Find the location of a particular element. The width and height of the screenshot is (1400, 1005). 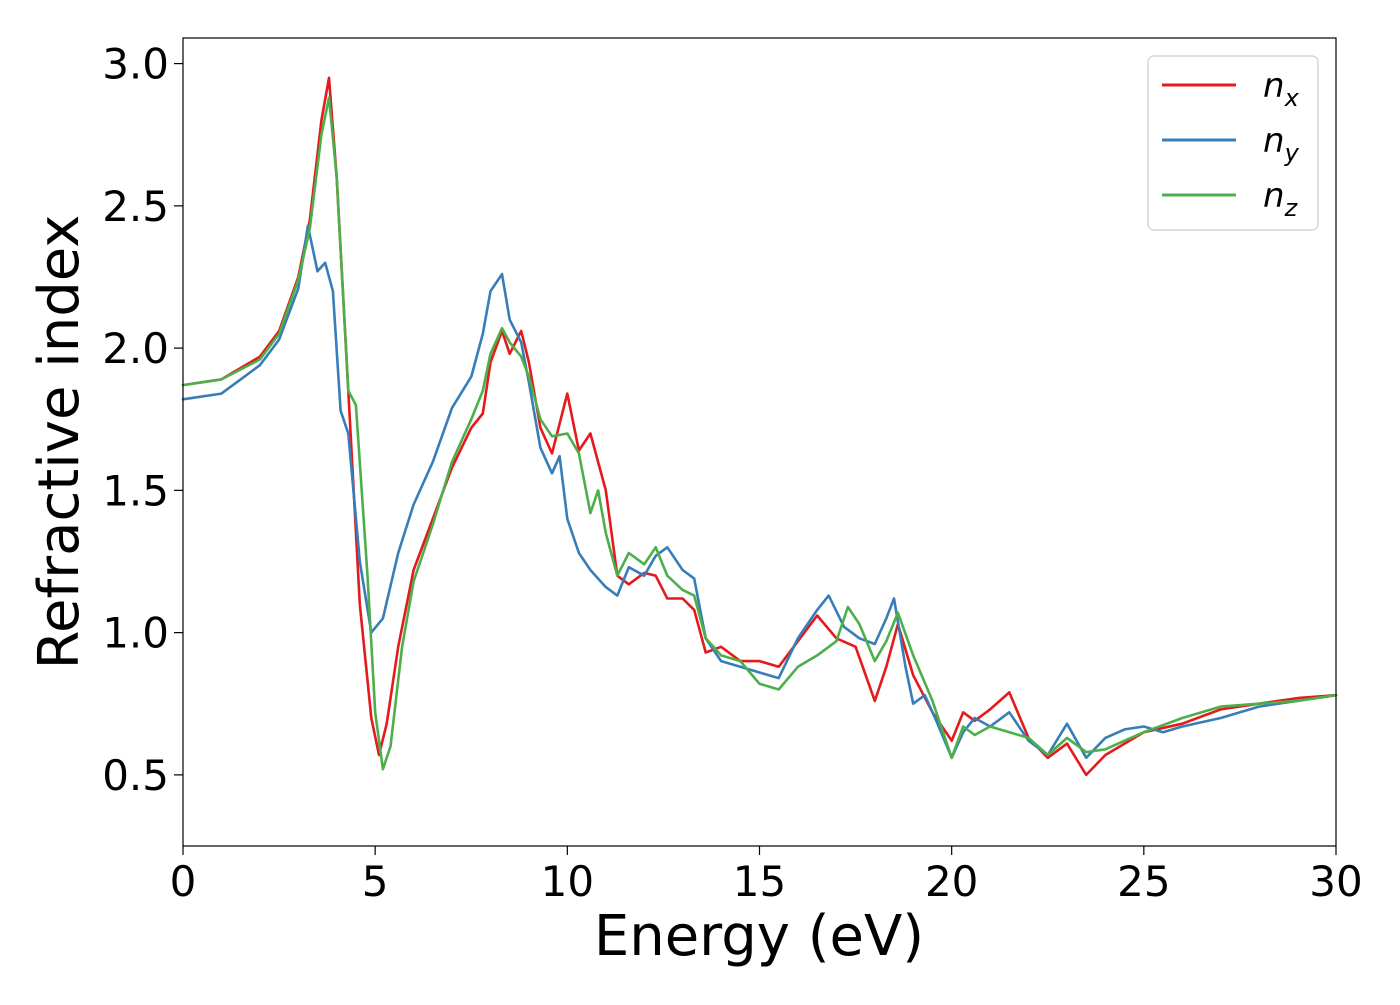

x-tick-label: 25 is located at coordinates (1143, 881).